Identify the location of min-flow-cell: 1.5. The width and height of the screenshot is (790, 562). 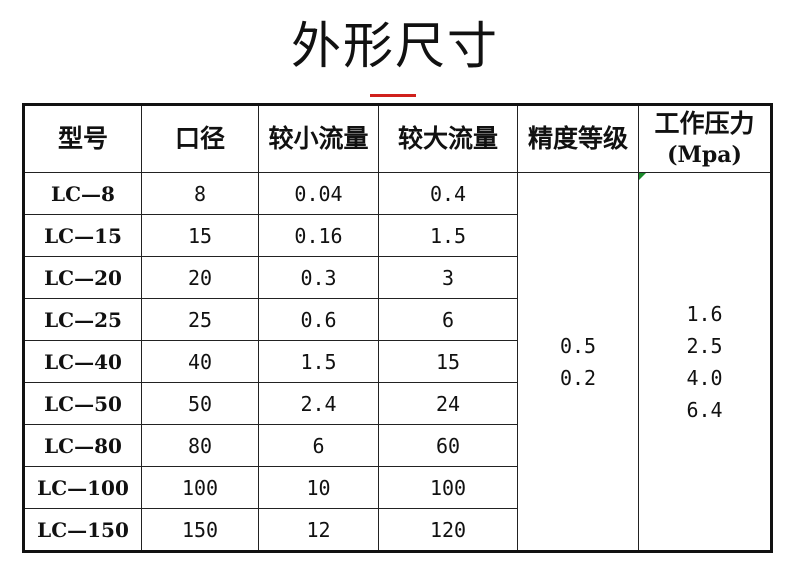
(318, 361).